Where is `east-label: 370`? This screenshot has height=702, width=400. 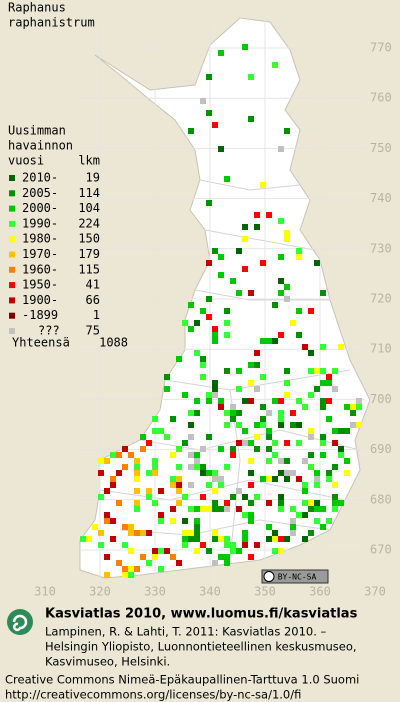 east-label: 370 is located at coordinates (375, 592).